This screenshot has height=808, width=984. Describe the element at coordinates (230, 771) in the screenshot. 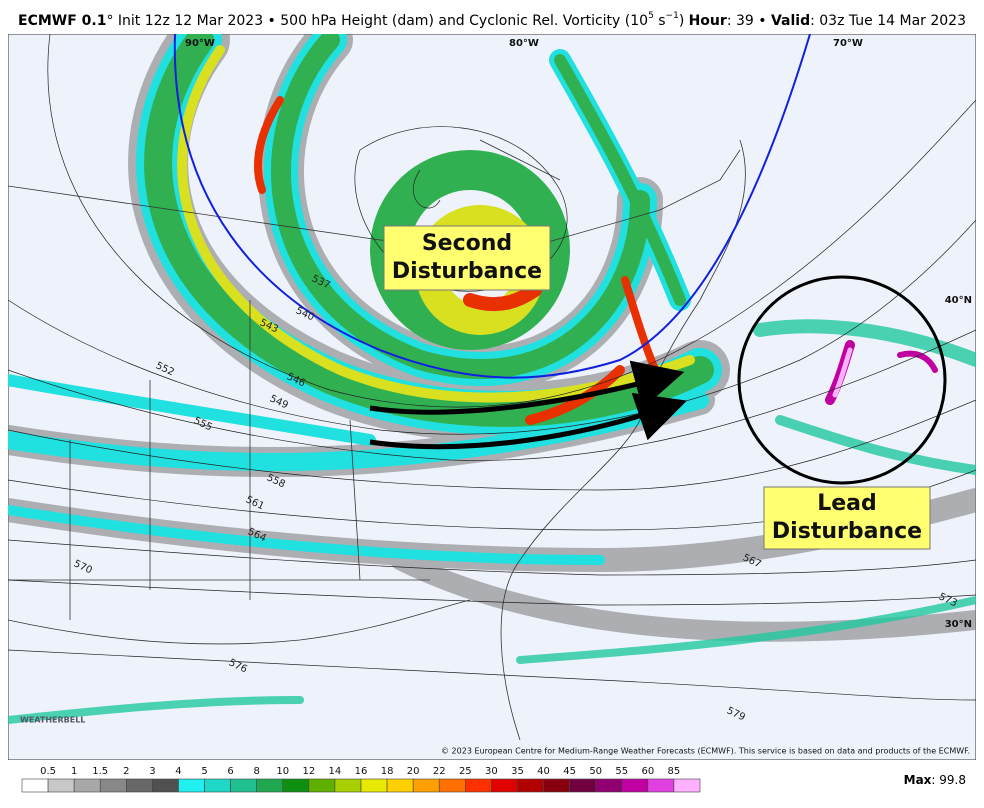

I see `colorbar-label: 6` at that location.